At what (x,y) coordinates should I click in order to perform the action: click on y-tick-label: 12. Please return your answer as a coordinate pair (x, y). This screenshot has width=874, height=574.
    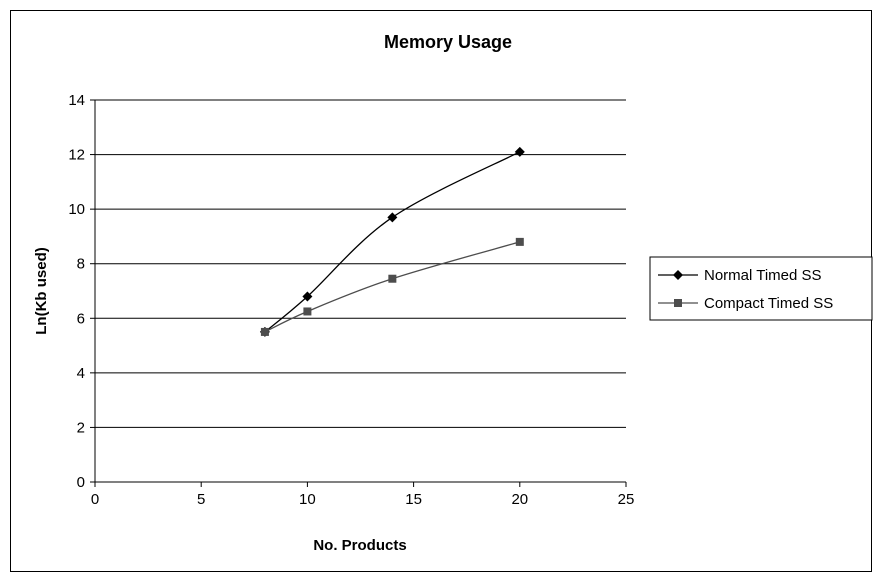
    Looking at the image, I should click on (76, 155).